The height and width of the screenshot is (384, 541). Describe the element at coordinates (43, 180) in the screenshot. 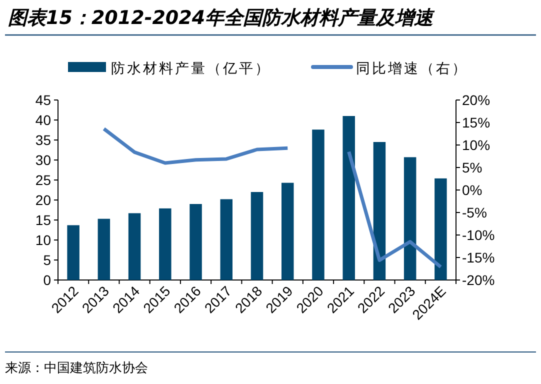

I see `y-tick-label: 25` at that location.